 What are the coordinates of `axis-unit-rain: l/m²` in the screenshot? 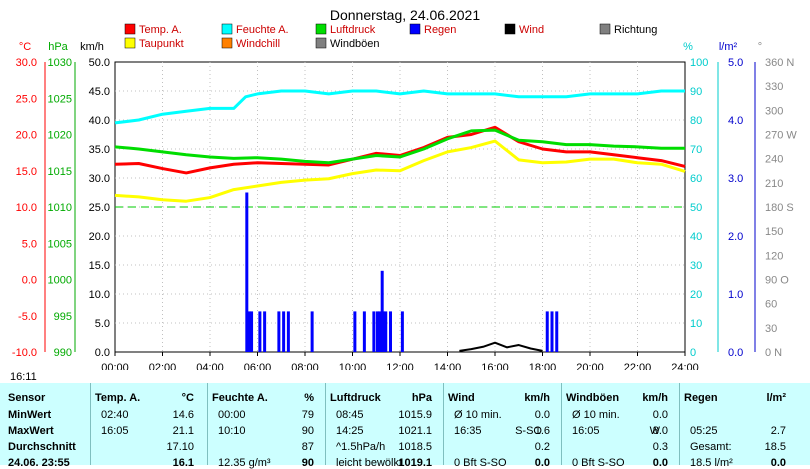 It's located at (728, 47).